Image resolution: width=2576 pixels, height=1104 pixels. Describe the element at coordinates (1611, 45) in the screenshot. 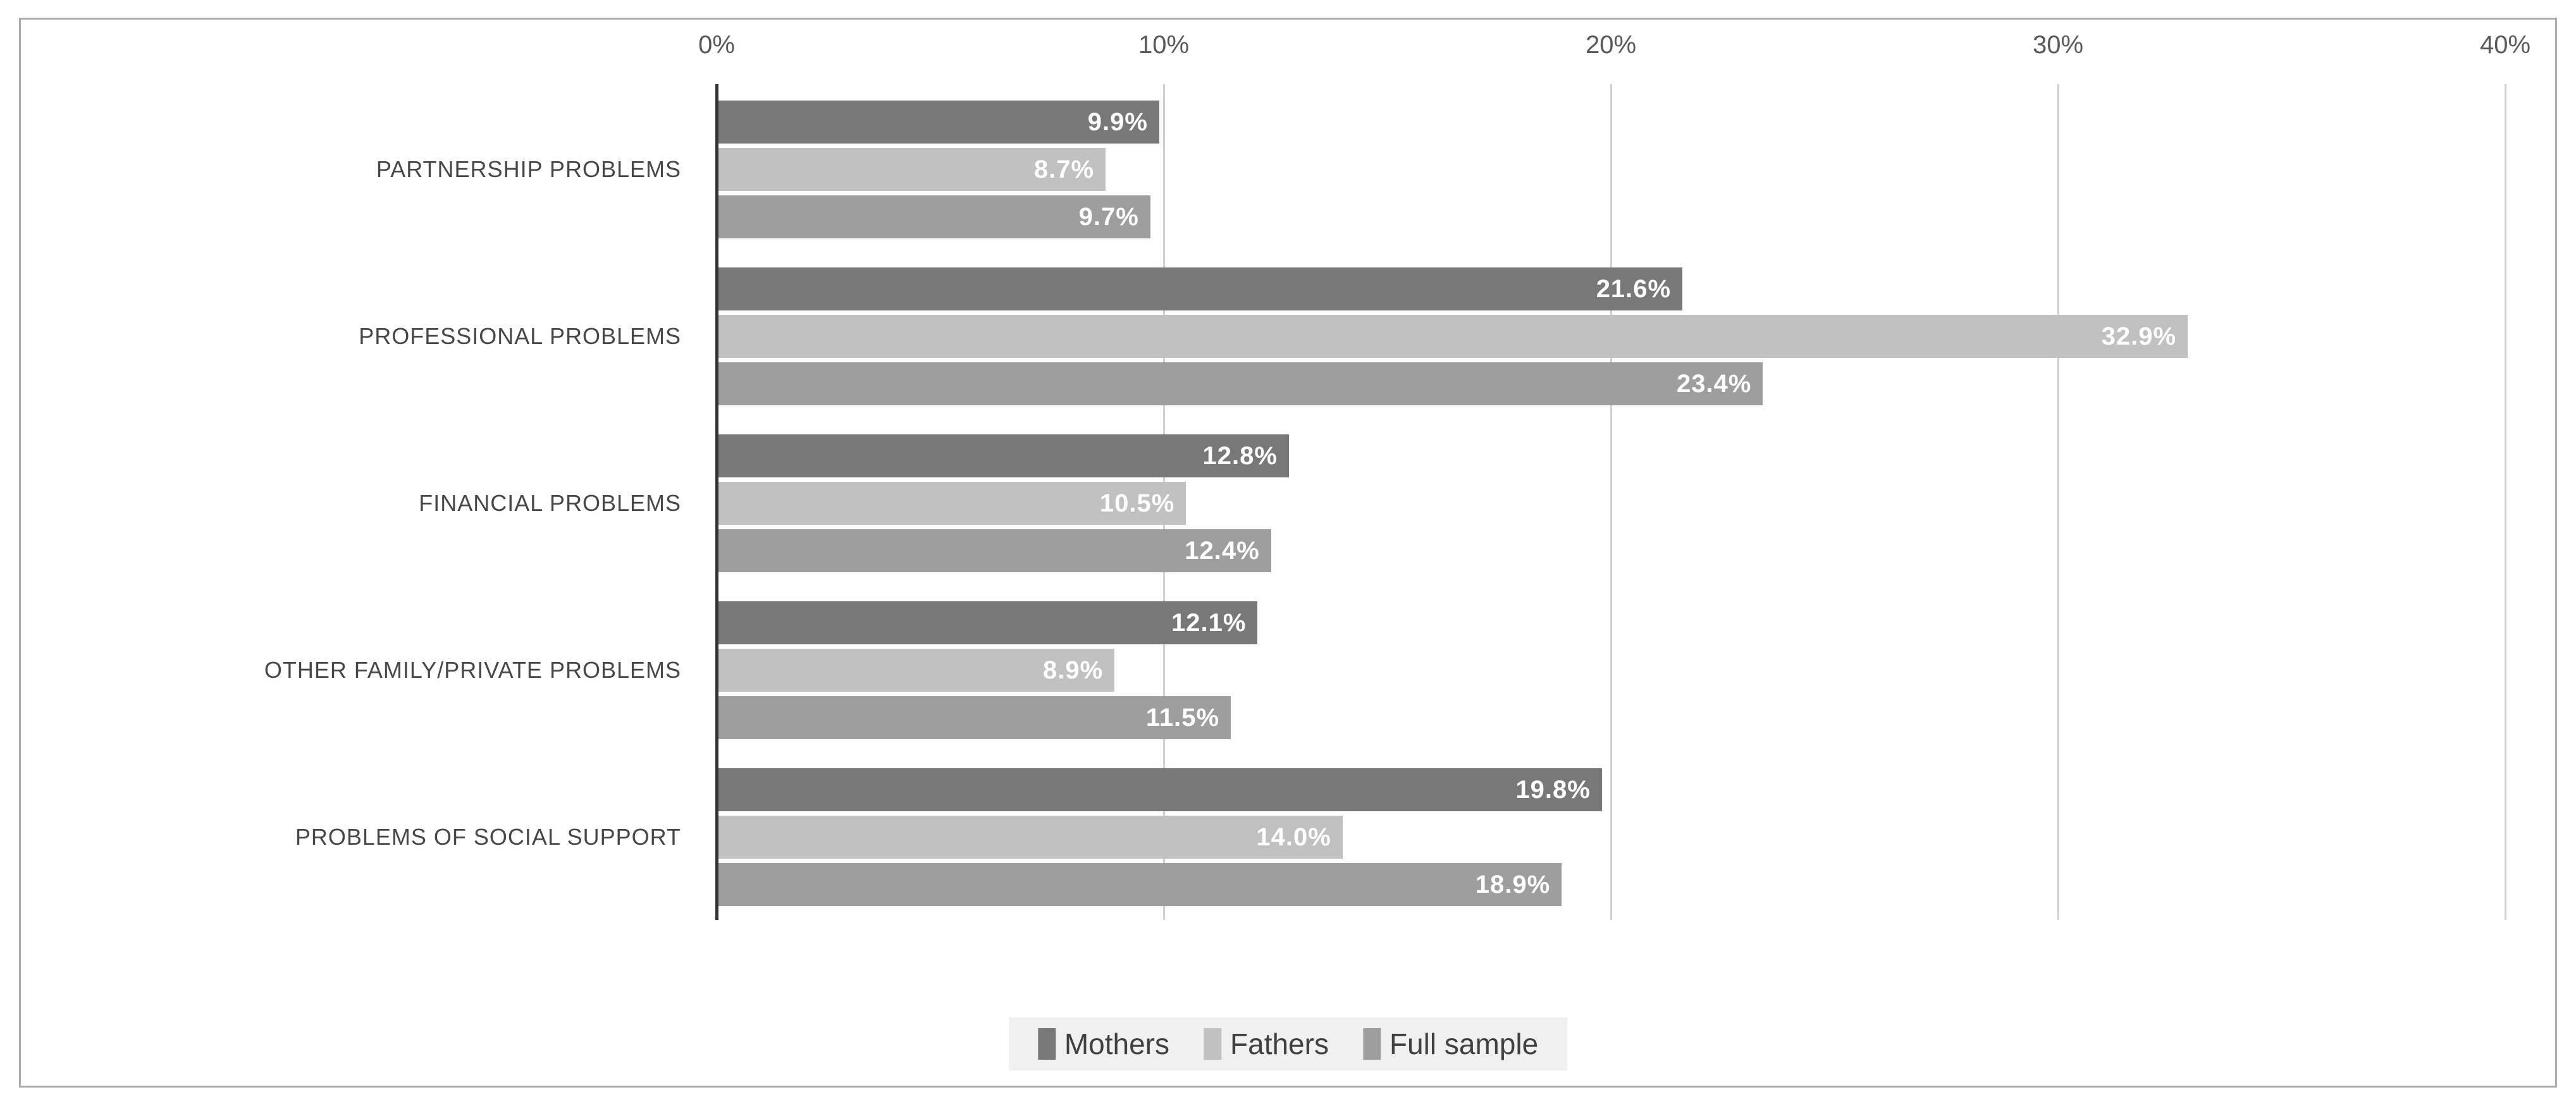

I see `x-tick-label: 20%` at that location.